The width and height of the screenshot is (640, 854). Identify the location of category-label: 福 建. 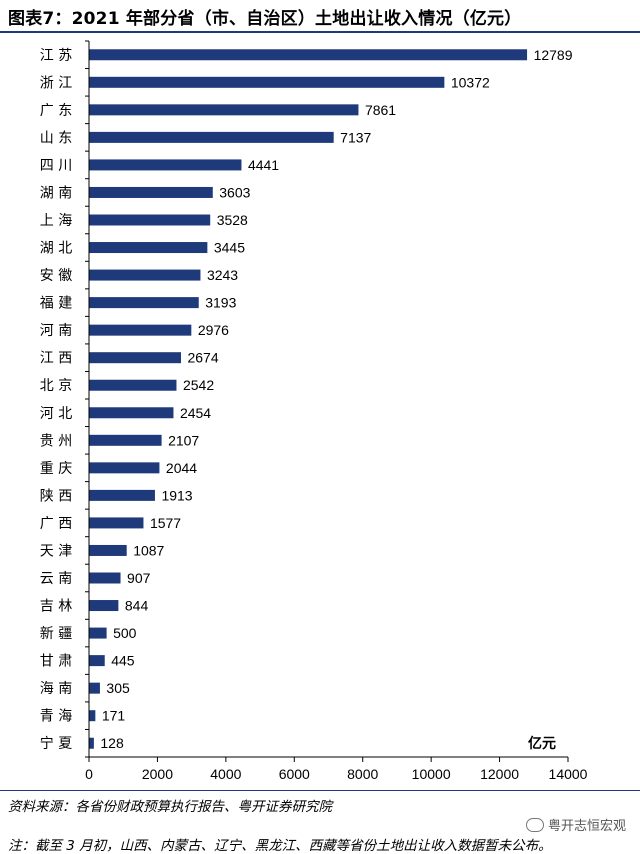
(56, 304).